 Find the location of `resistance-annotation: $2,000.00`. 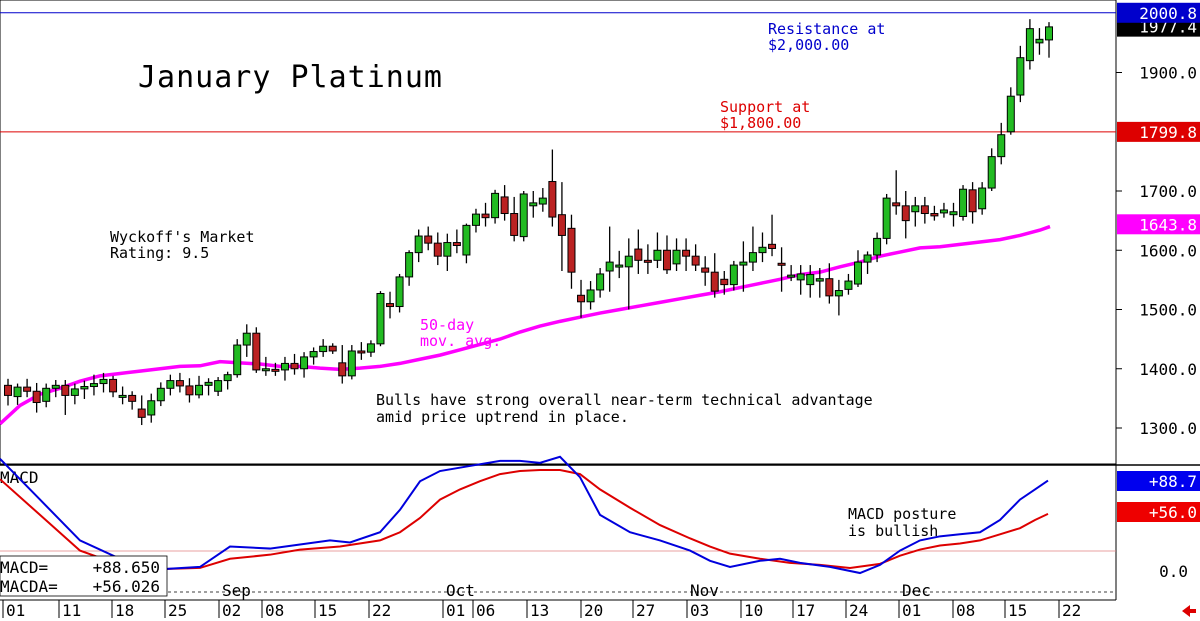

resistance-annotation: $2,000.00 is located at coordinates (808, 45).